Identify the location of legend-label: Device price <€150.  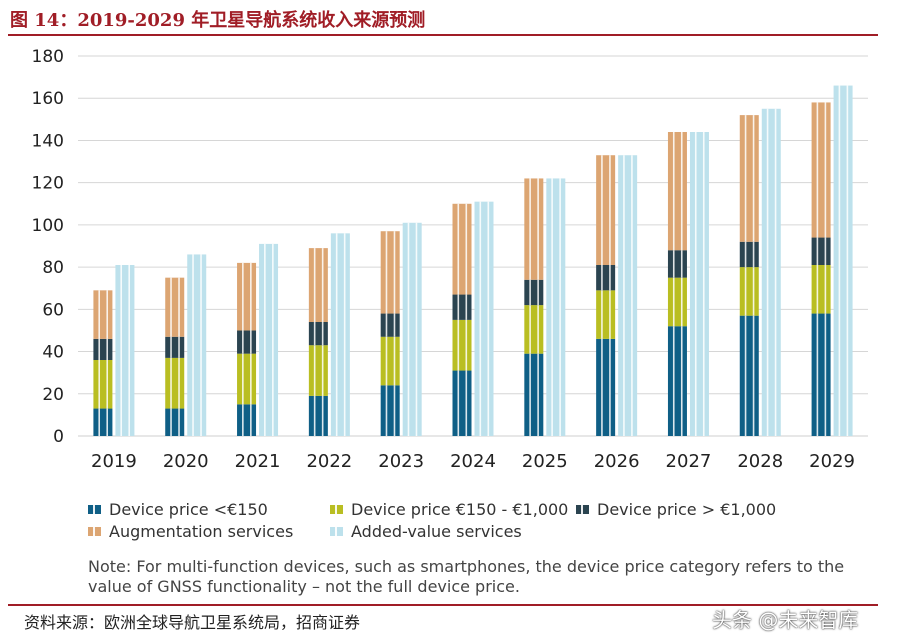
(188, 509).